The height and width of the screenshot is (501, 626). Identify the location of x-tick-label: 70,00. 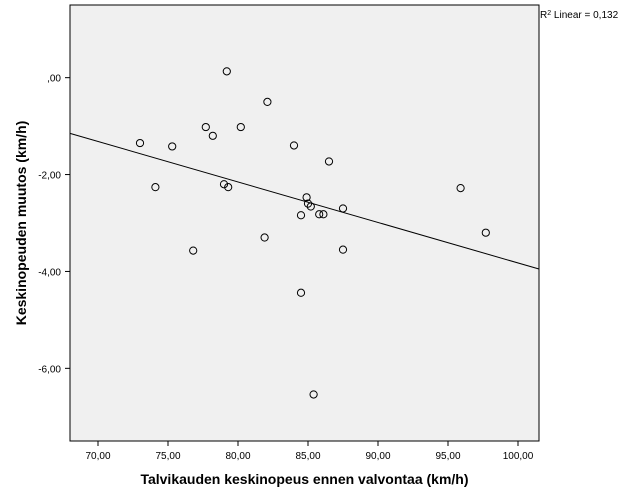
(97, 456).